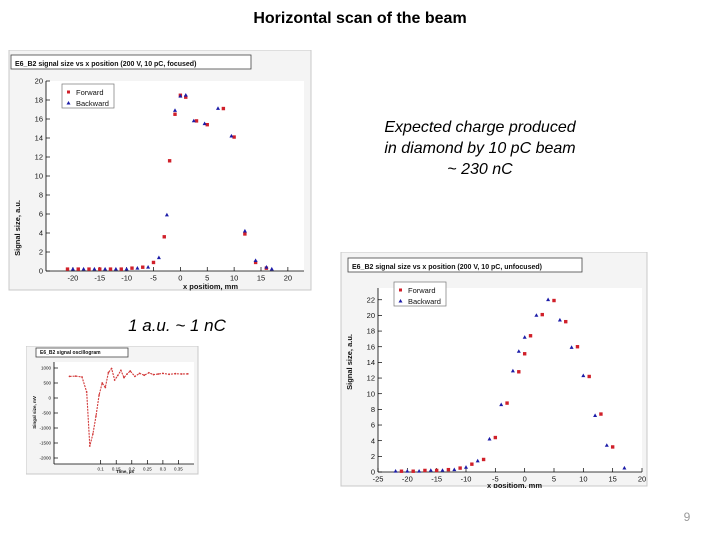 The image size is (720, 540). Describe the element at coordinates (41, 233) in the screenshot. I see `y-tick-label: 4` at that location.